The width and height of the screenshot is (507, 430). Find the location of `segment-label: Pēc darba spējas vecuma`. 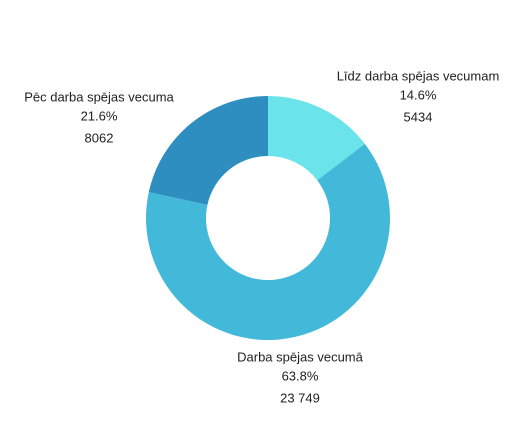

segment-label: Pēc darba spējas vecuma is located at coordinates (99, 96).